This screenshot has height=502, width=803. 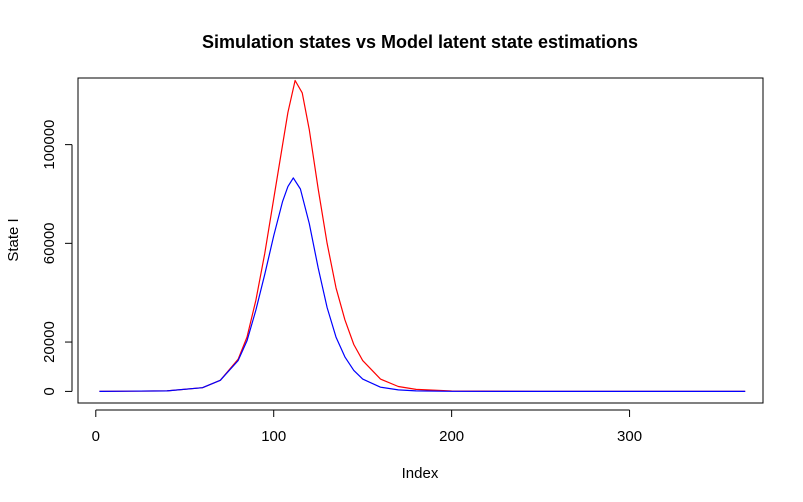 I want to click on x-tick-label: 300, so click(x=629, y=436).